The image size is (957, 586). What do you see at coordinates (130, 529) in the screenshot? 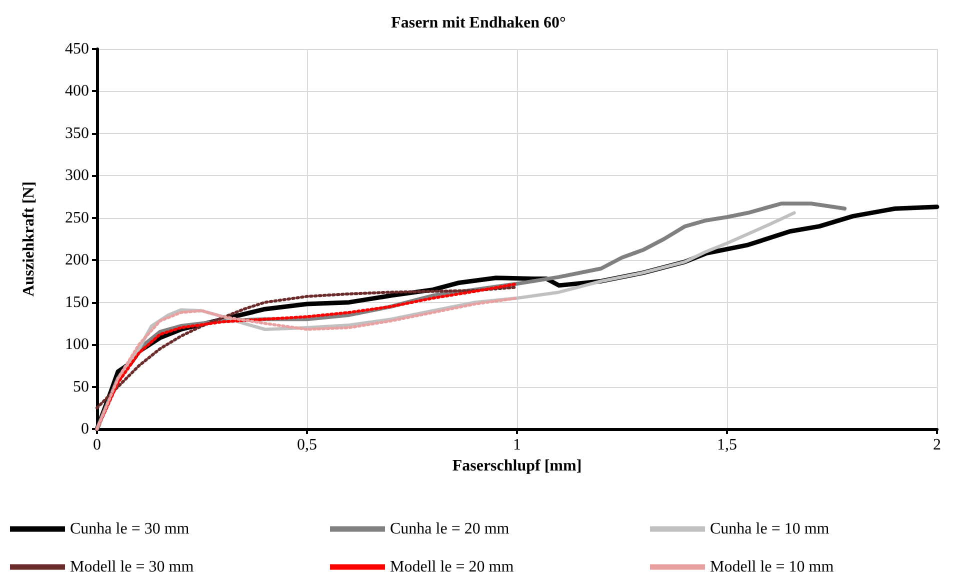
I see `legend-label: Cunha le = 30 mm` at bounding box center [130, 529].